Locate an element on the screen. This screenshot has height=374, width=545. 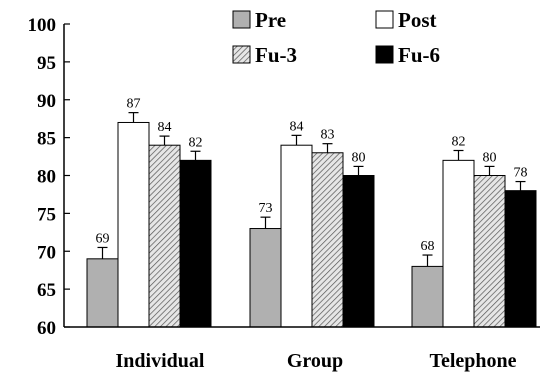
data-label: 73 is located at coordinates (266, 208).